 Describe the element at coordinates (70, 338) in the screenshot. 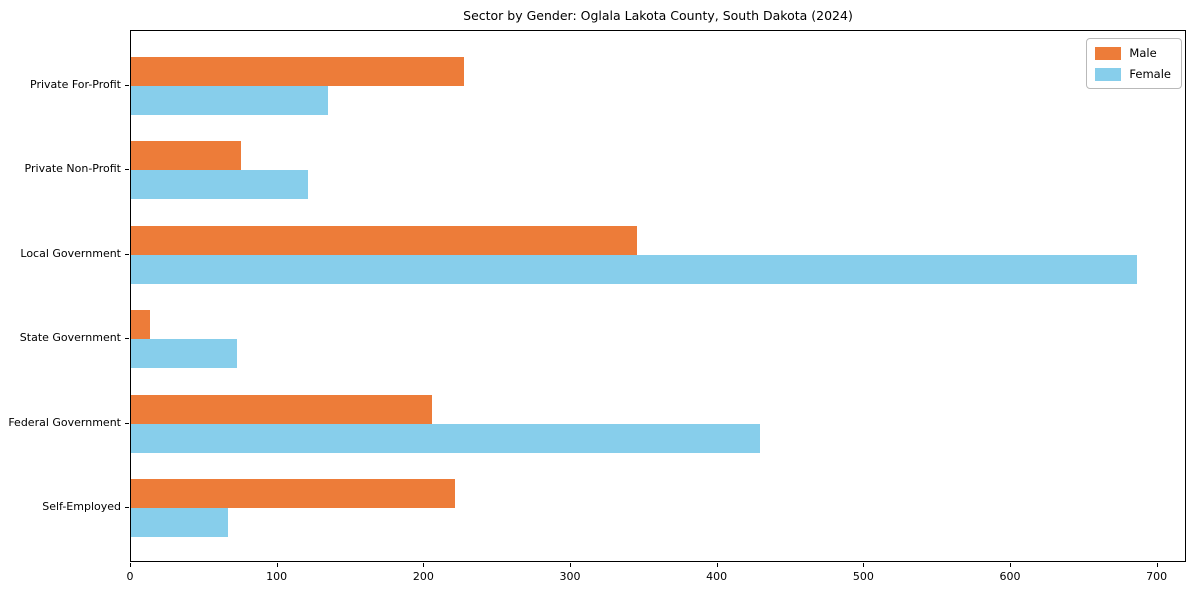

I see `y-axis-label-3: State Government` at that location.